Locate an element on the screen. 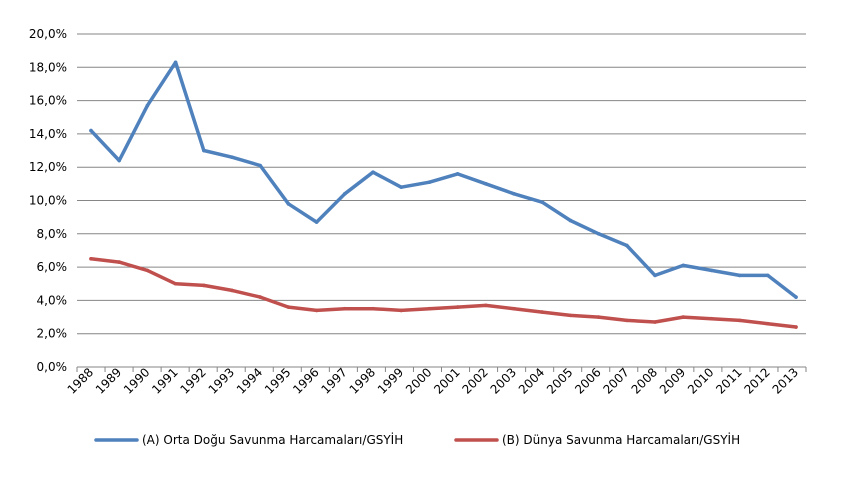 The image size is (850, 481). x-tick-label: 1988 is located at coordinates (80, 380).